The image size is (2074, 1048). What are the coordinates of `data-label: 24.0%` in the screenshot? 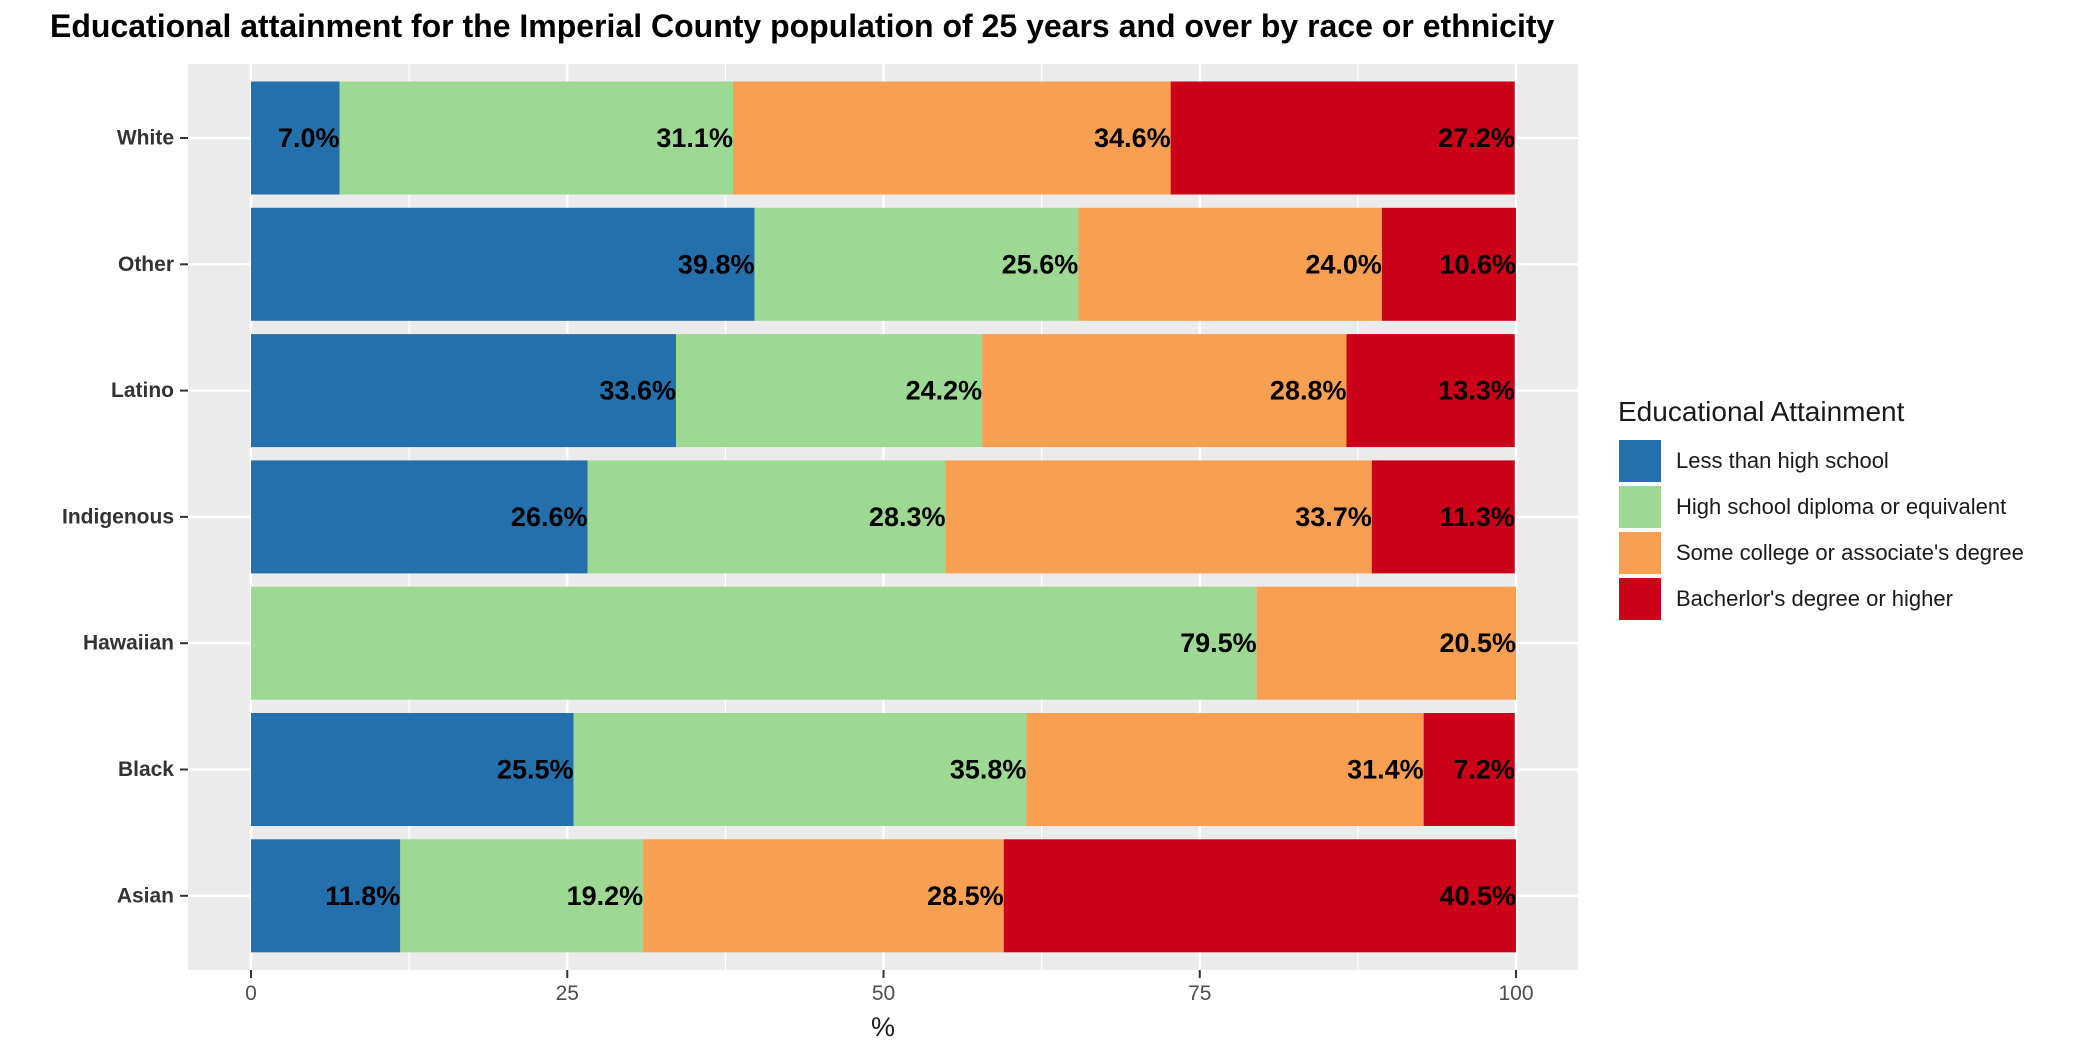 It's located at (1343, 264).